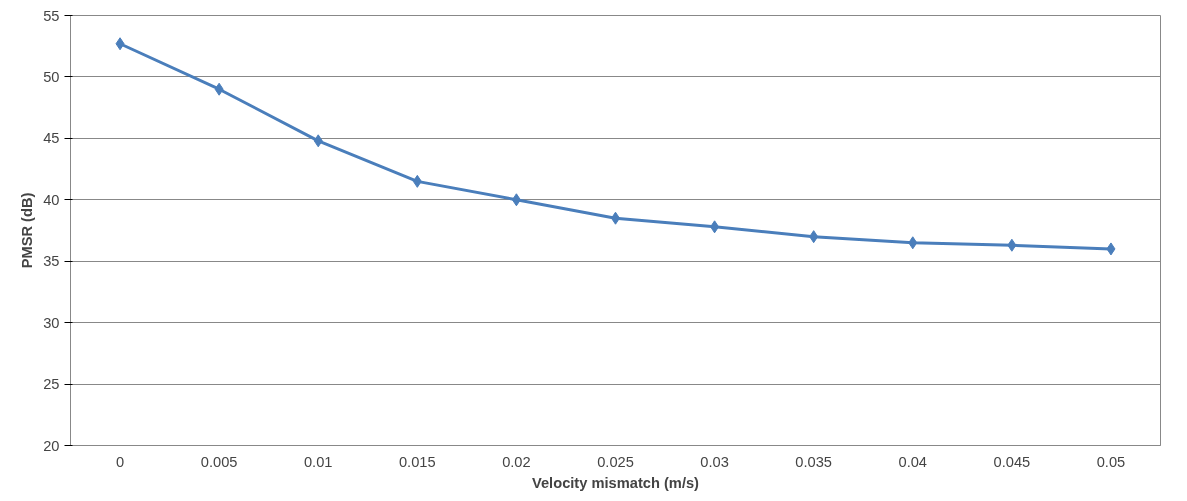 This screenshot has height=501, width=1187. What do you see at coordinates (27, 230) in the screenshot?
I see `y-axis-title: PMSR (dB)` at bounding box center [27, 230].